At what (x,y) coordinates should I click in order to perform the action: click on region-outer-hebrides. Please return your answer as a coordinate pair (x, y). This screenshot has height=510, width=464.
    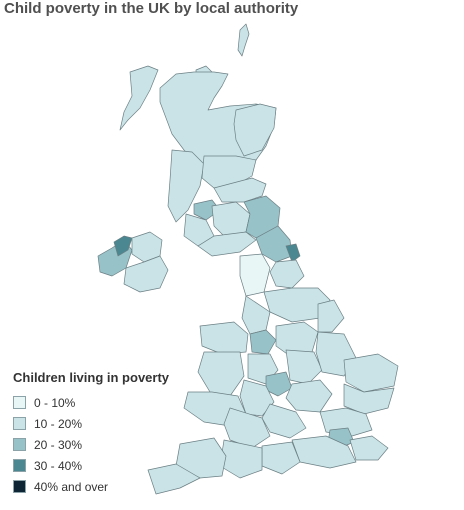
    Looking at the image, I should click on (139, 98).